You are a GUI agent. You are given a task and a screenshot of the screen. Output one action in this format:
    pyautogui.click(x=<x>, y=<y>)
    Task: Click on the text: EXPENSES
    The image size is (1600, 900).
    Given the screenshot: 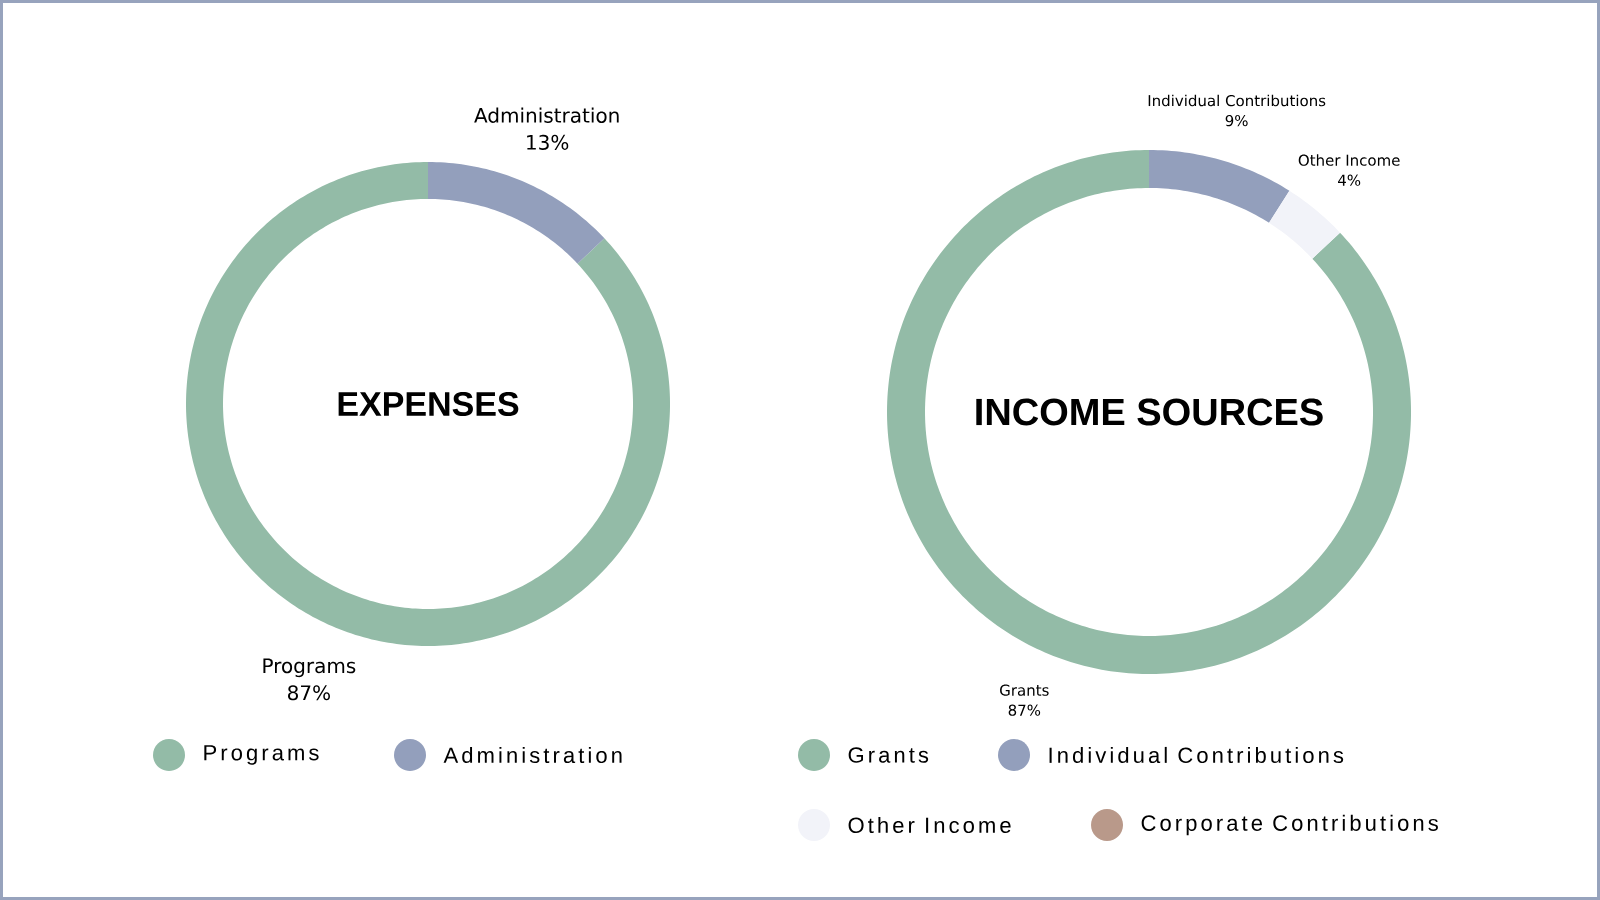 What is the action you would take?
    pyautogui.click(x=428, y=404)
    